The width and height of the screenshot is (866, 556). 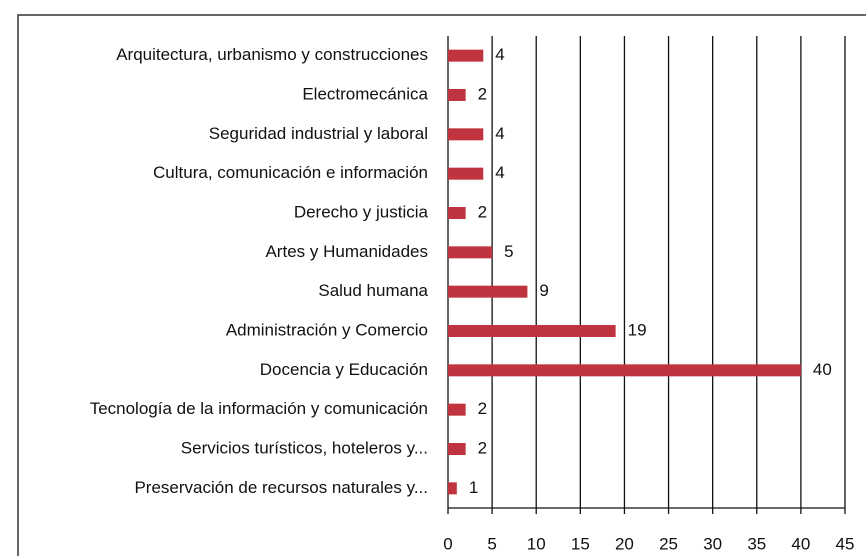 What do you see at coordinates (543, 290) in the screenshot?
I see `value-label: 9` at bounding box center [543, 290].